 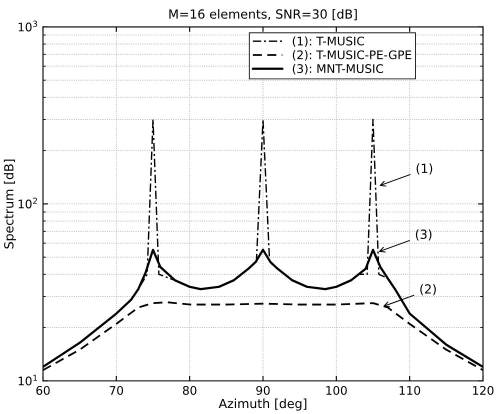 I want to click on x-tick-label: 120, so click(x=483, y=390).